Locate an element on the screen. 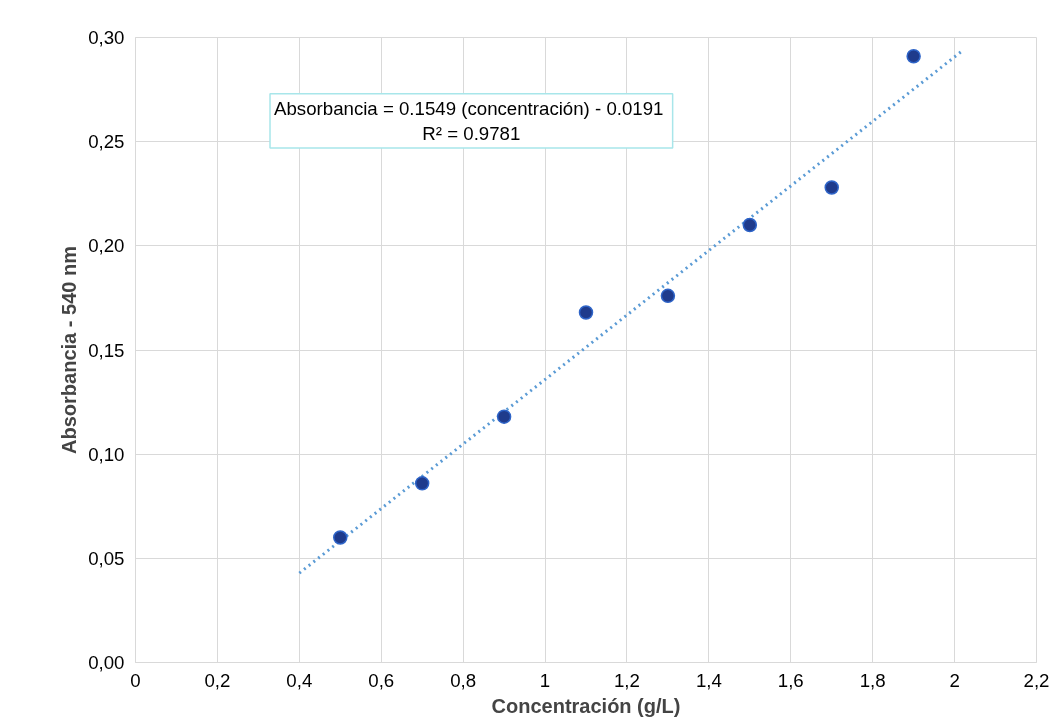 The width and height of the screenshot is (1056, 722). annotation: Absorbancia = 0.1549 (concentración) - 0.0191 is located at coordinates (469, 108).